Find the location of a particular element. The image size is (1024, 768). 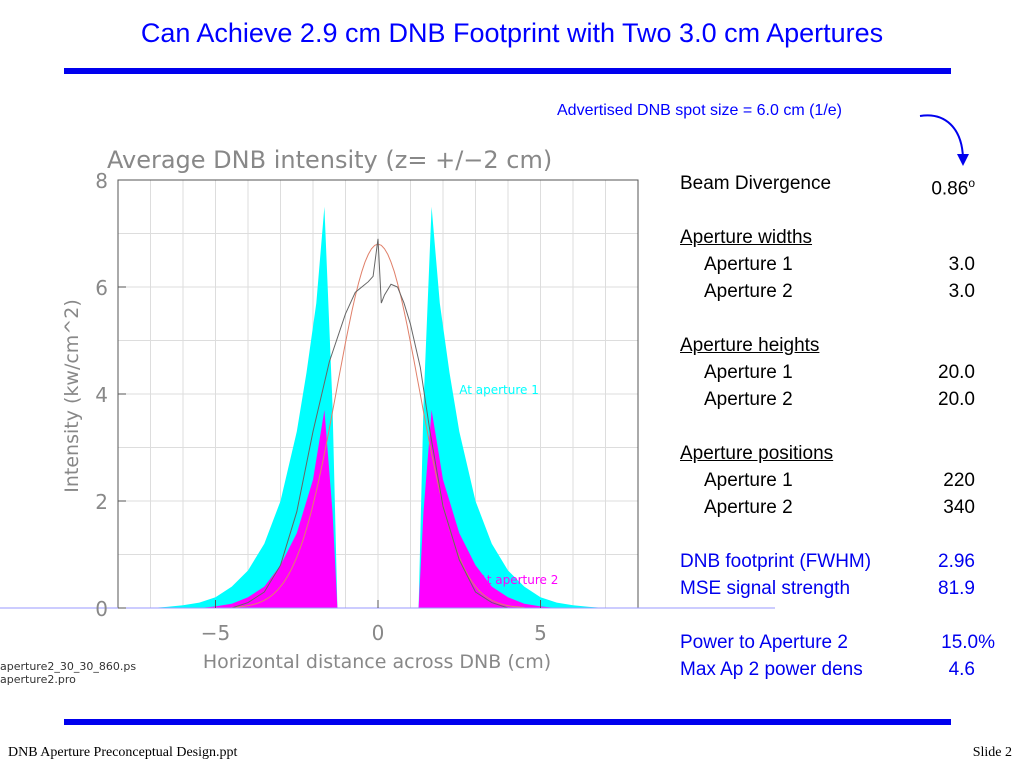

y-tick-label: 0 is located at coordinates (101, 609).